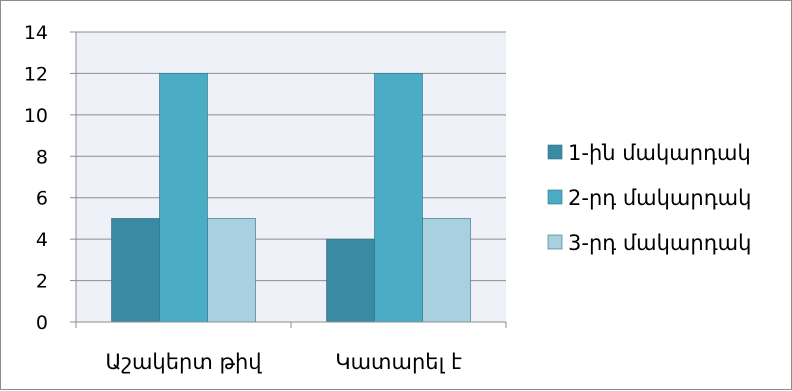 Image resolution: width=792 pixels, height=391 pixels. Describe the element at coordinates (42, 323) in the screenshot. I see `y-tick-label: 0` at that location.